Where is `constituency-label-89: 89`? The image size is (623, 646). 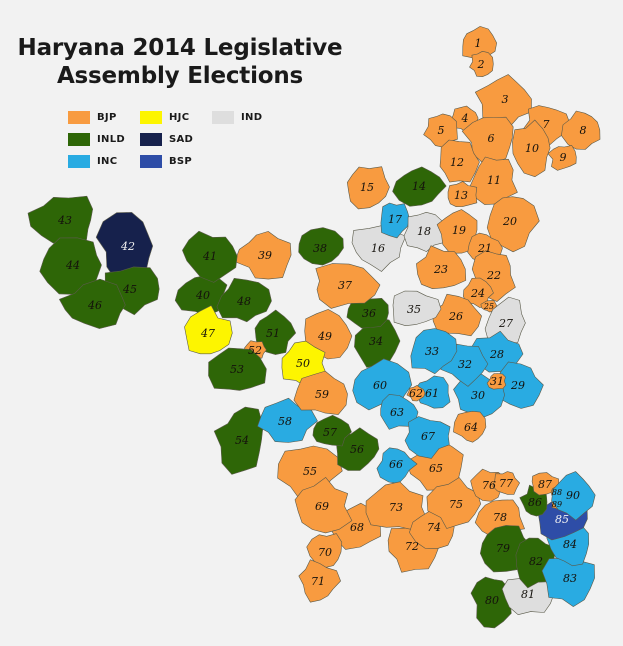
constituency-label-89: 89 is located at coordinates (557, 504).